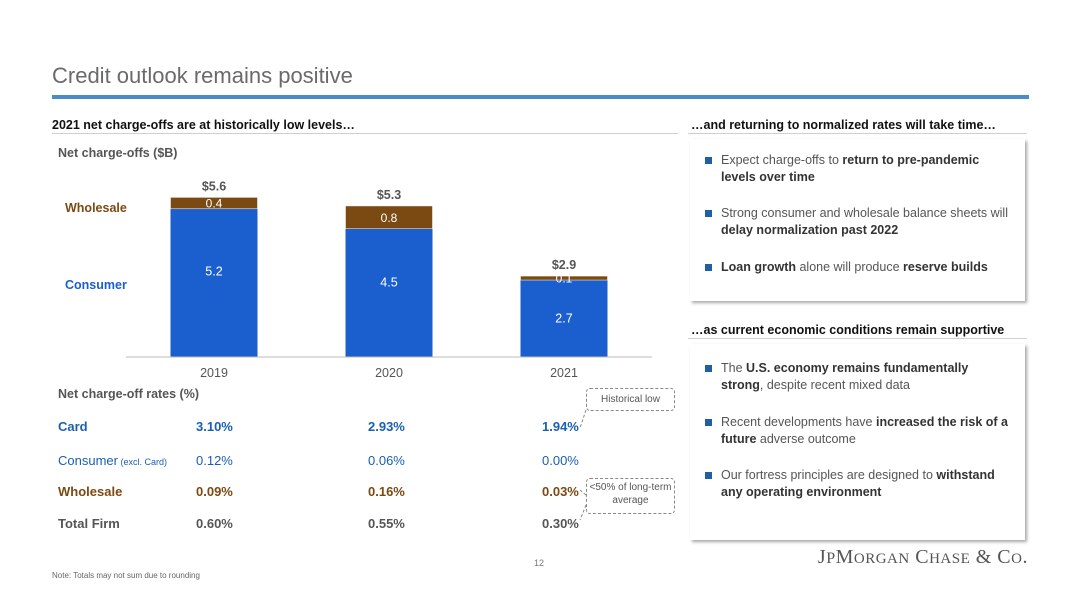 Image resolution: width=1080 pixels, height=608 pixels. I want to click on rate-label-consumer: Consumer (excl. Card), so click(112, 460).